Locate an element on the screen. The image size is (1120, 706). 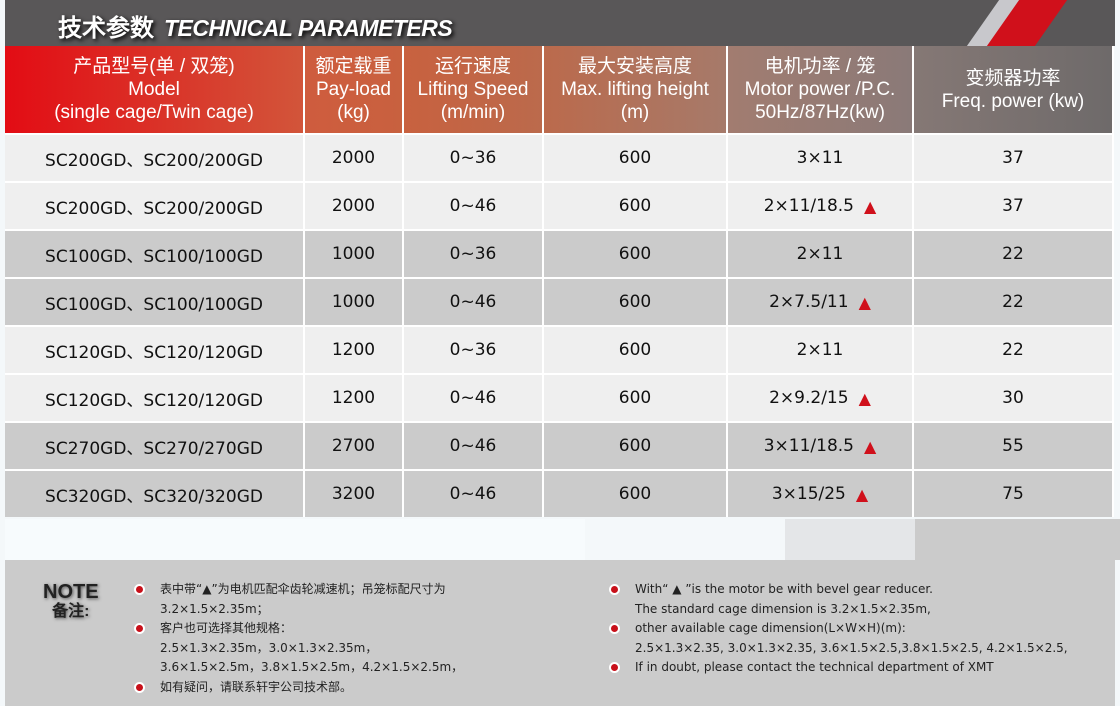
cell-model-value: SC320GD、SC320/320GD is located at coordinates (154, 496).